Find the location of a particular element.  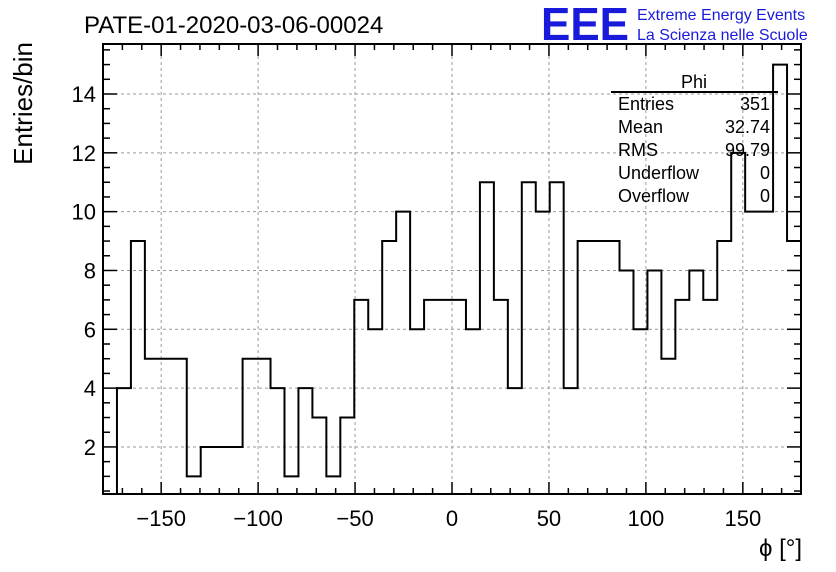

x-tick-label: 150 is located at coordinates (742, 518).